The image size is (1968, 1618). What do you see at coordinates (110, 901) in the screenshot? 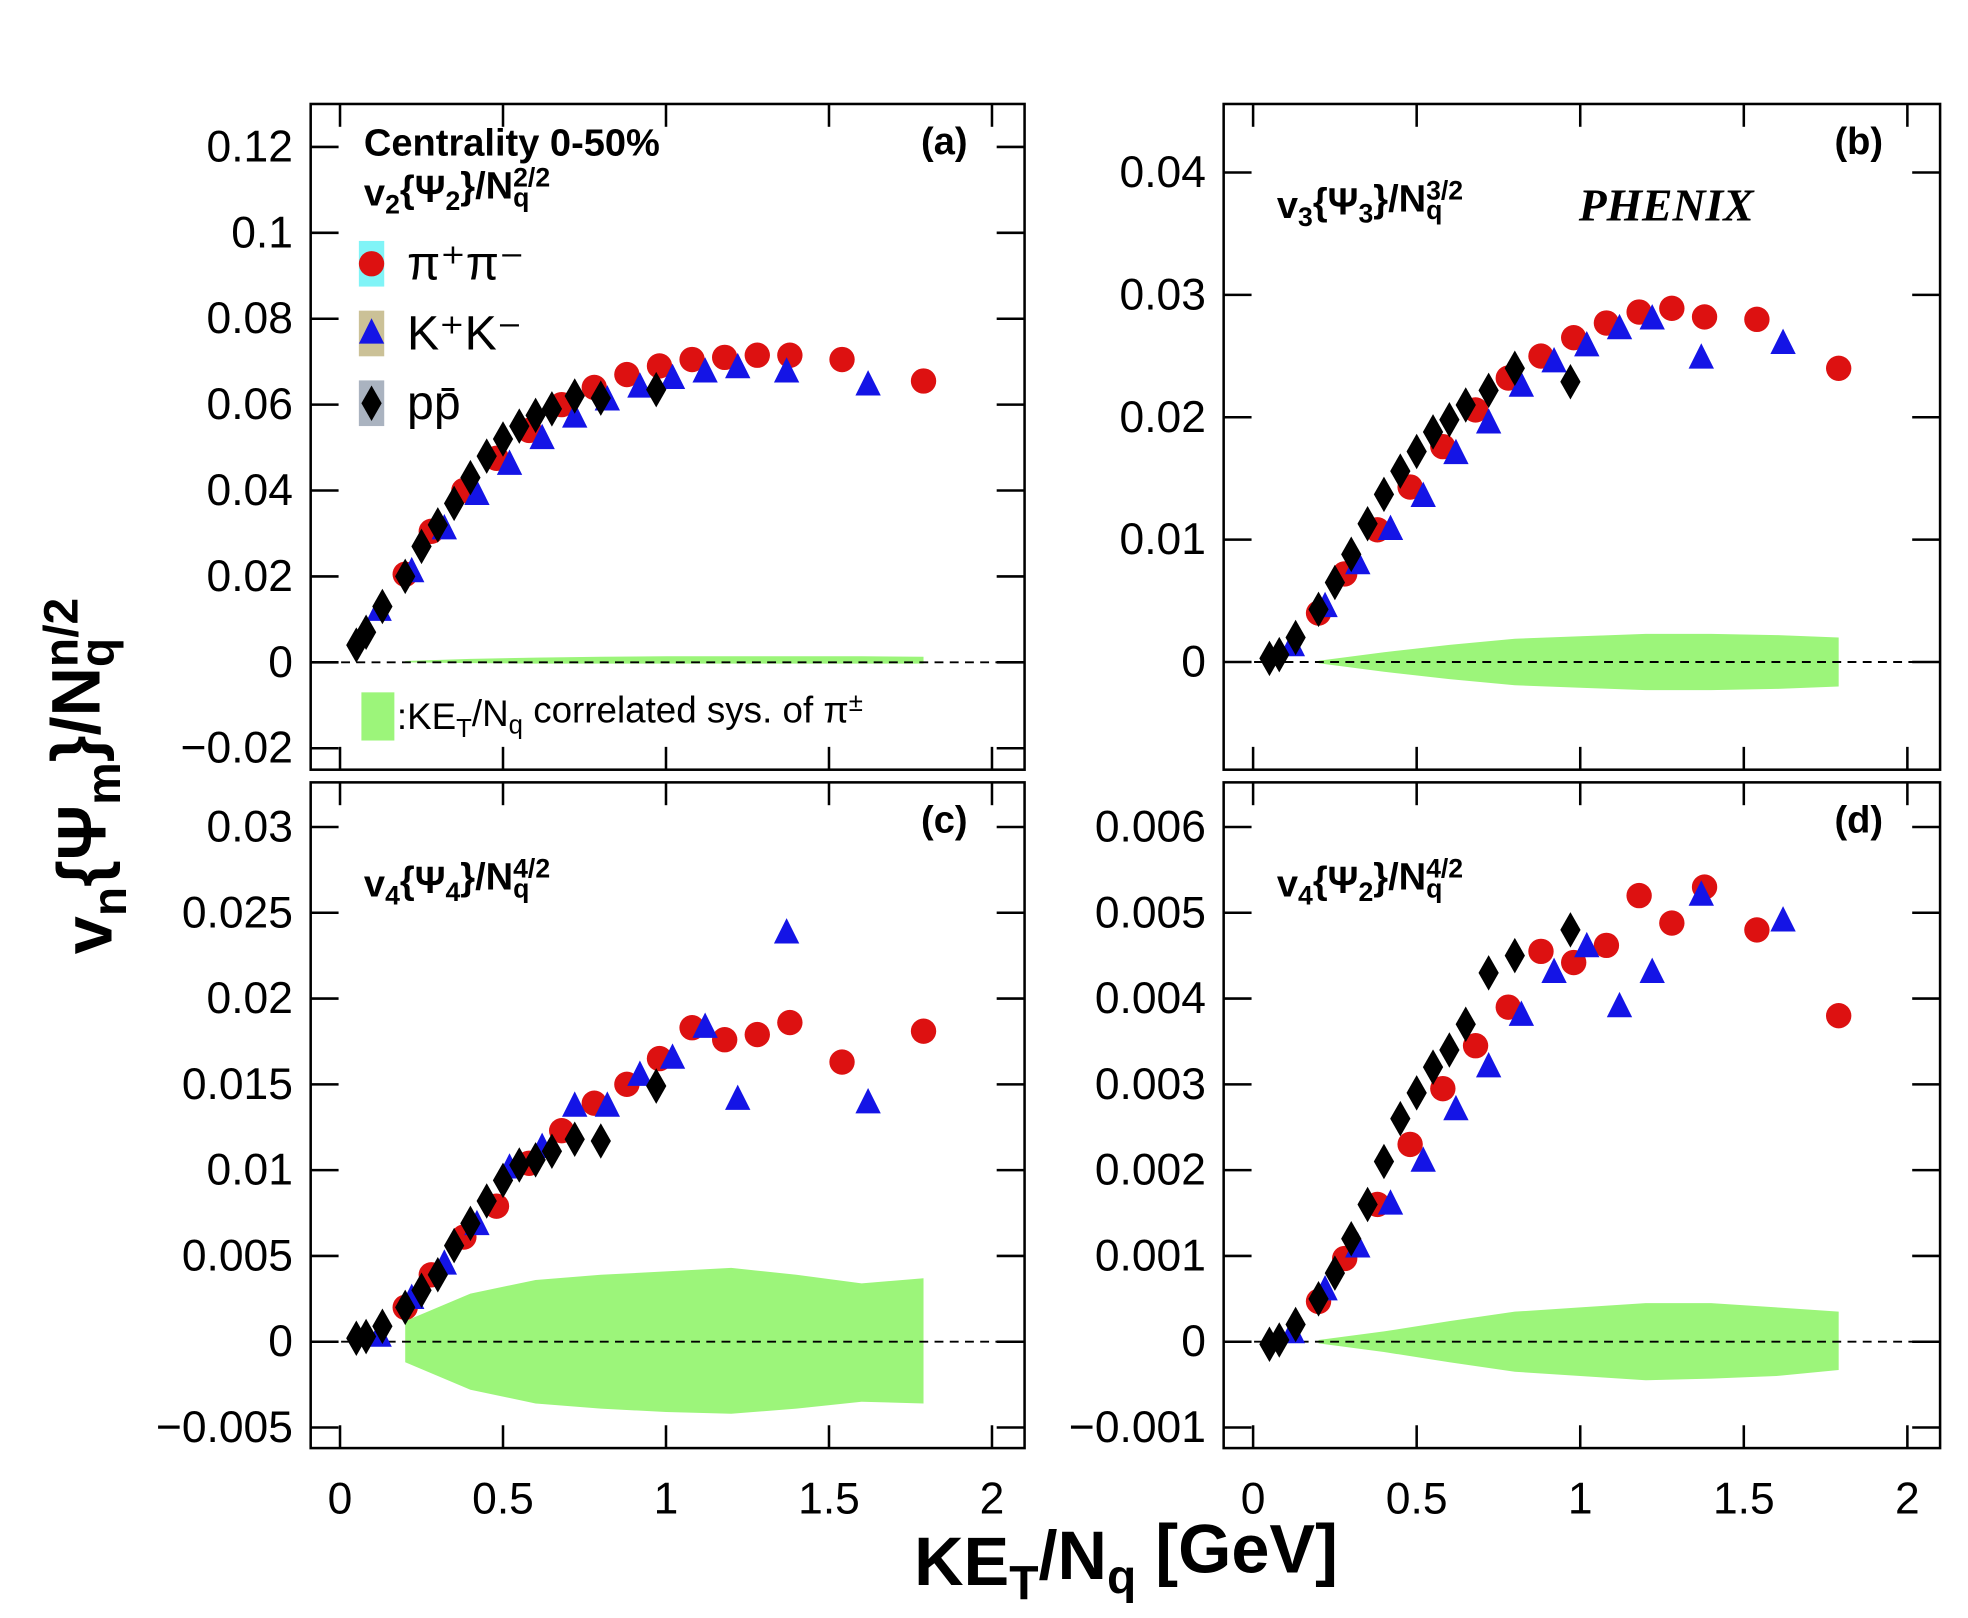
I see `label-part: n` at bounding box center [110, 901].